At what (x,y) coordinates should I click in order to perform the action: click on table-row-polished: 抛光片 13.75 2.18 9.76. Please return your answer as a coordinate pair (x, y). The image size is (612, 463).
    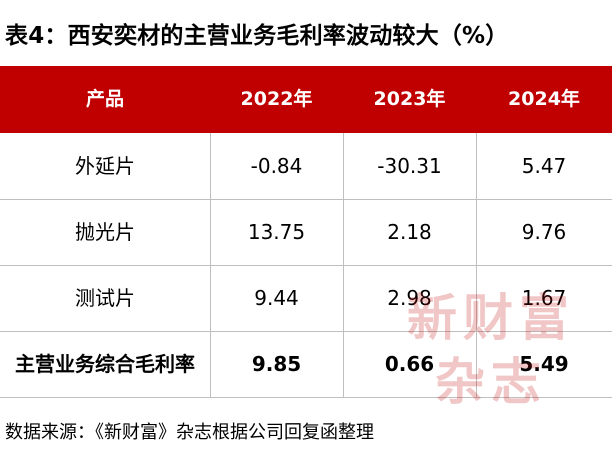
    Looking at the image, I should click on (306, 232).